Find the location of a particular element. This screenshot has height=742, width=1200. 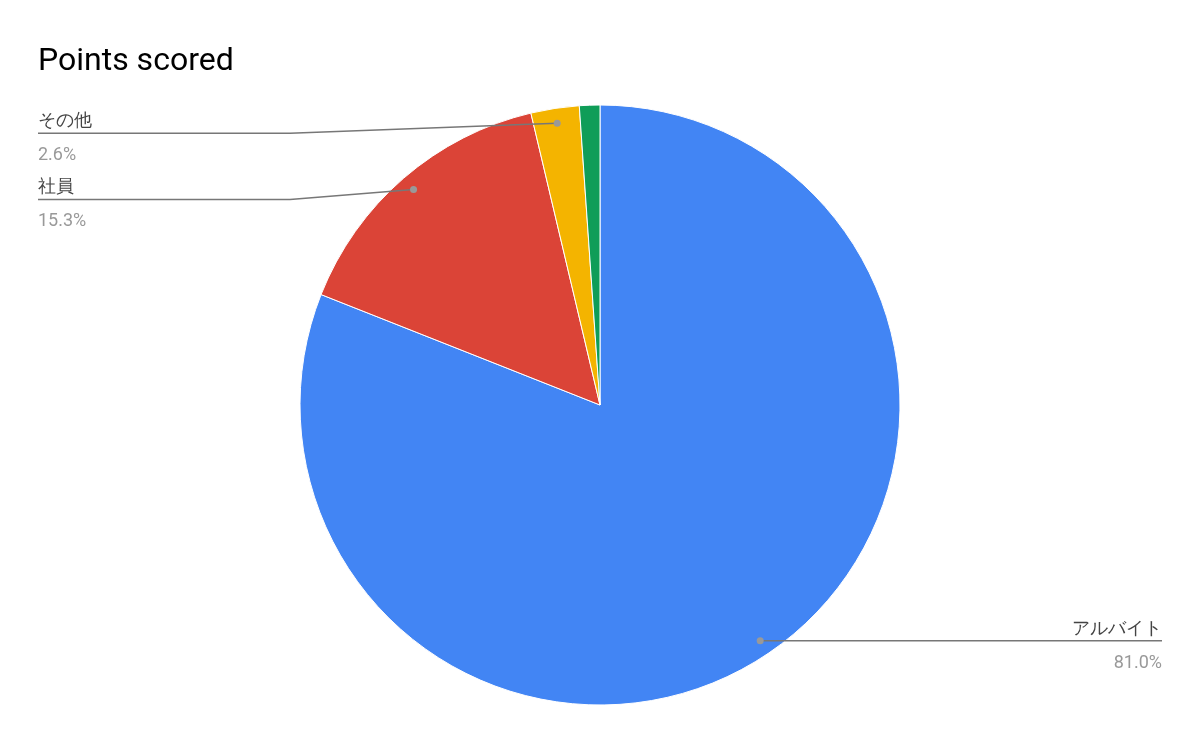

slice-label: 社員 is located at coordinates (56, 186).